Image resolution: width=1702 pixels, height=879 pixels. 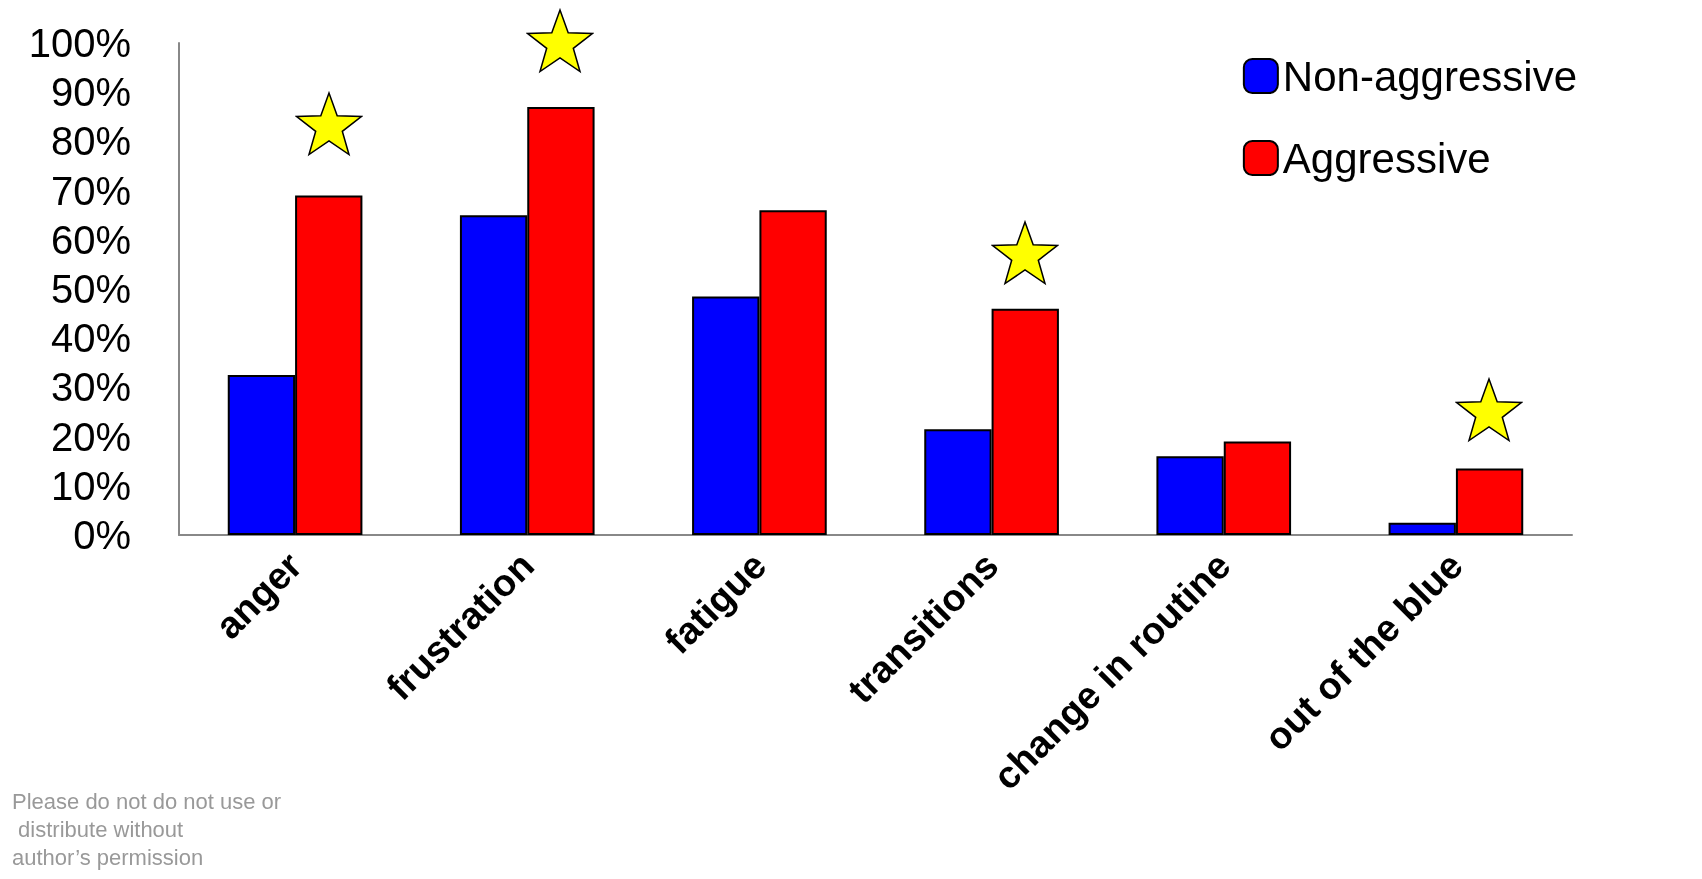 I want to click on y-tick-label: 90%, so click(x=90, y=92).